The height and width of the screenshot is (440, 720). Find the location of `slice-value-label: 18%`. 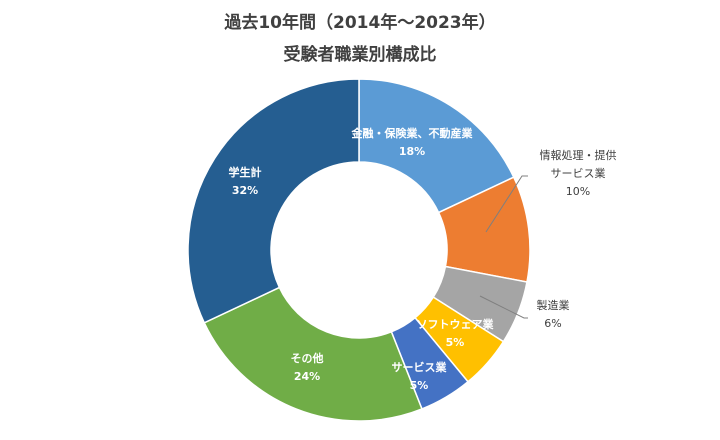

slice-value-label: 18% is located at coordinates (412, 151).